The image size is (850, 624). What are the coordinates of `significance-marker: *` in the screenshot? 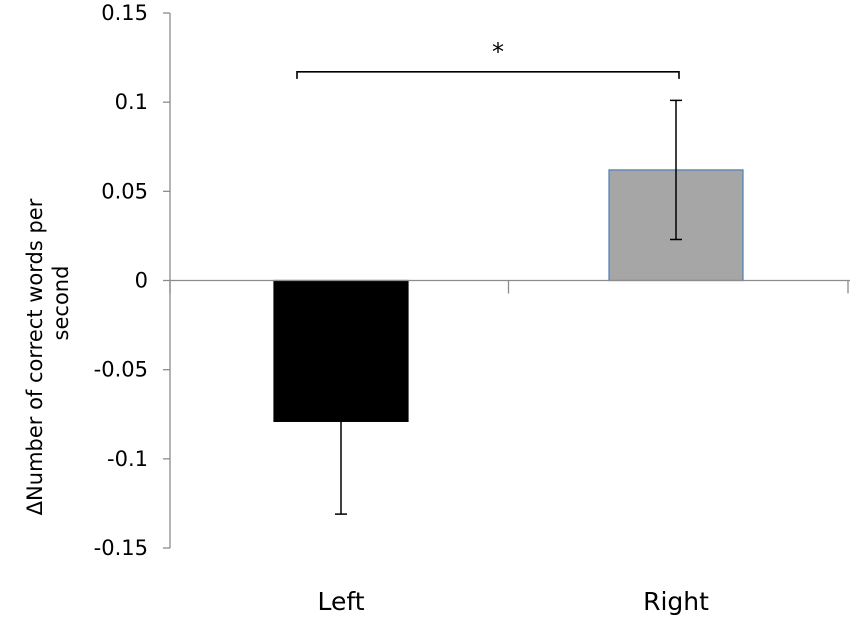 It's located at (498, 52).